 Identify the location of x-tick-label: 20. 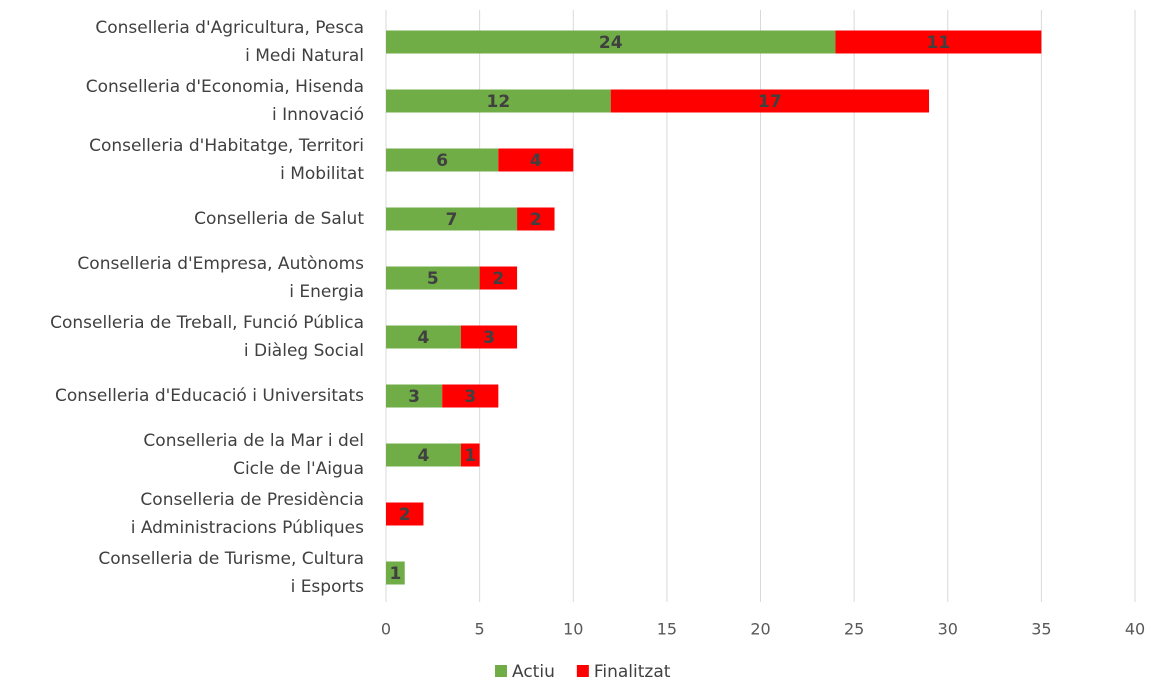
(760, 629).